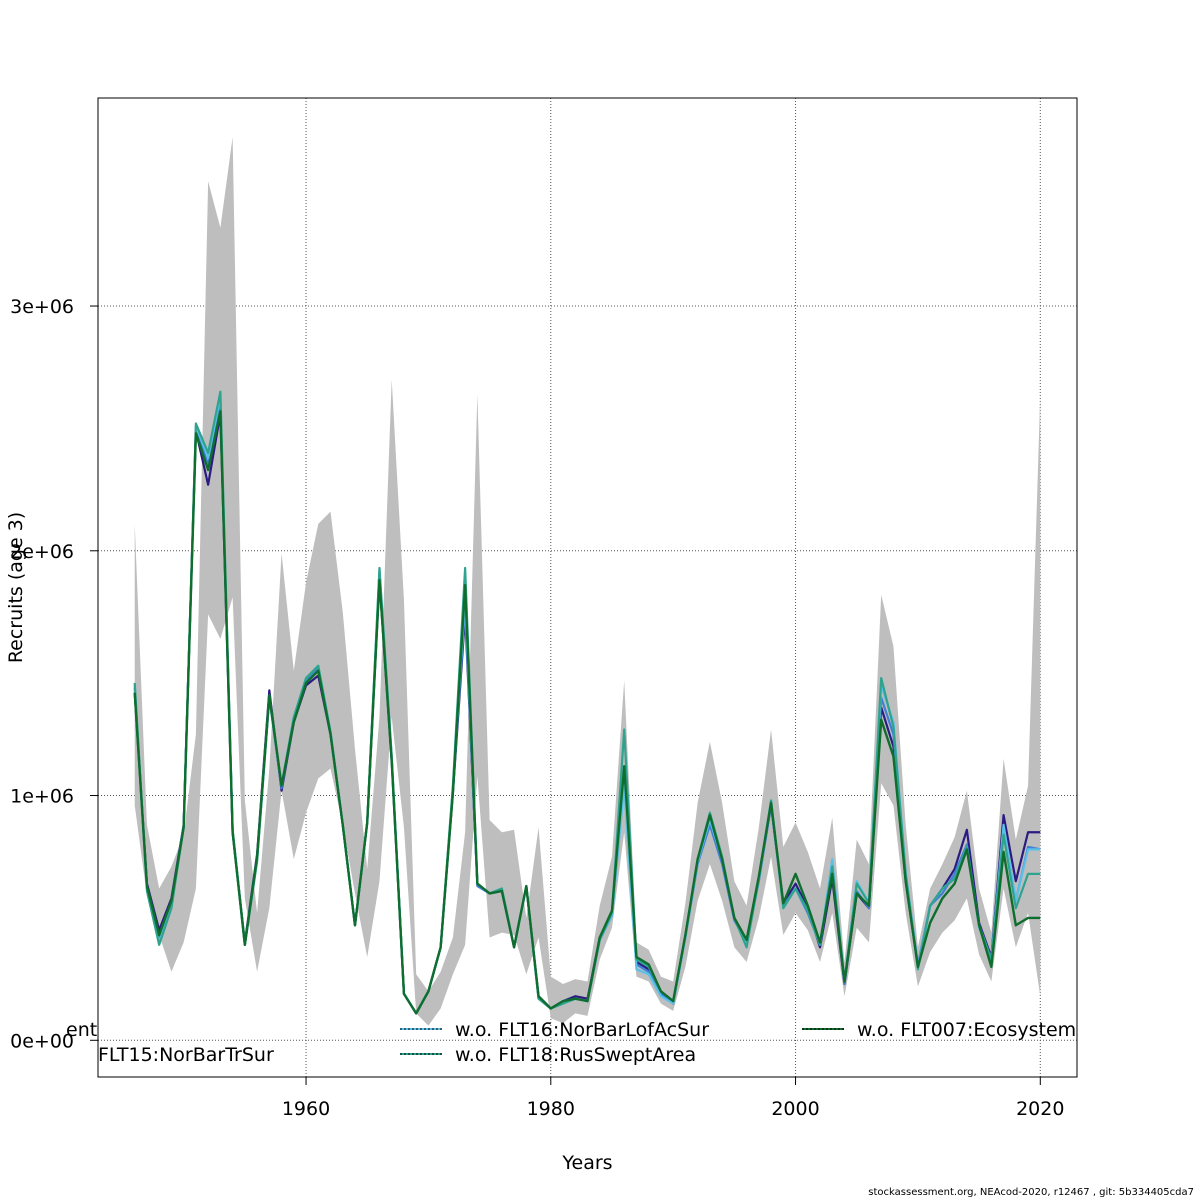  What do you see at coordinates (42, 307) in the screenshot?
I see `y-tick-label: 3e+06` at bounding box center [42, 307].